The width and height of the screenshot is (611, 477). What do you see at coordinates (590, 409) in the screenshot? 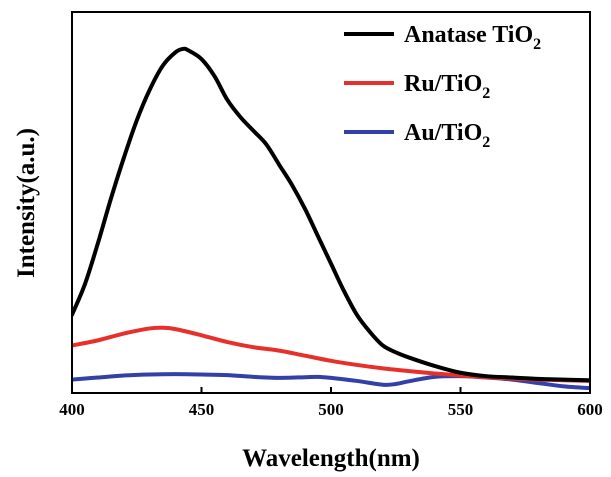
I see `x-tick-label: 600` at bounding box center [590, 409].